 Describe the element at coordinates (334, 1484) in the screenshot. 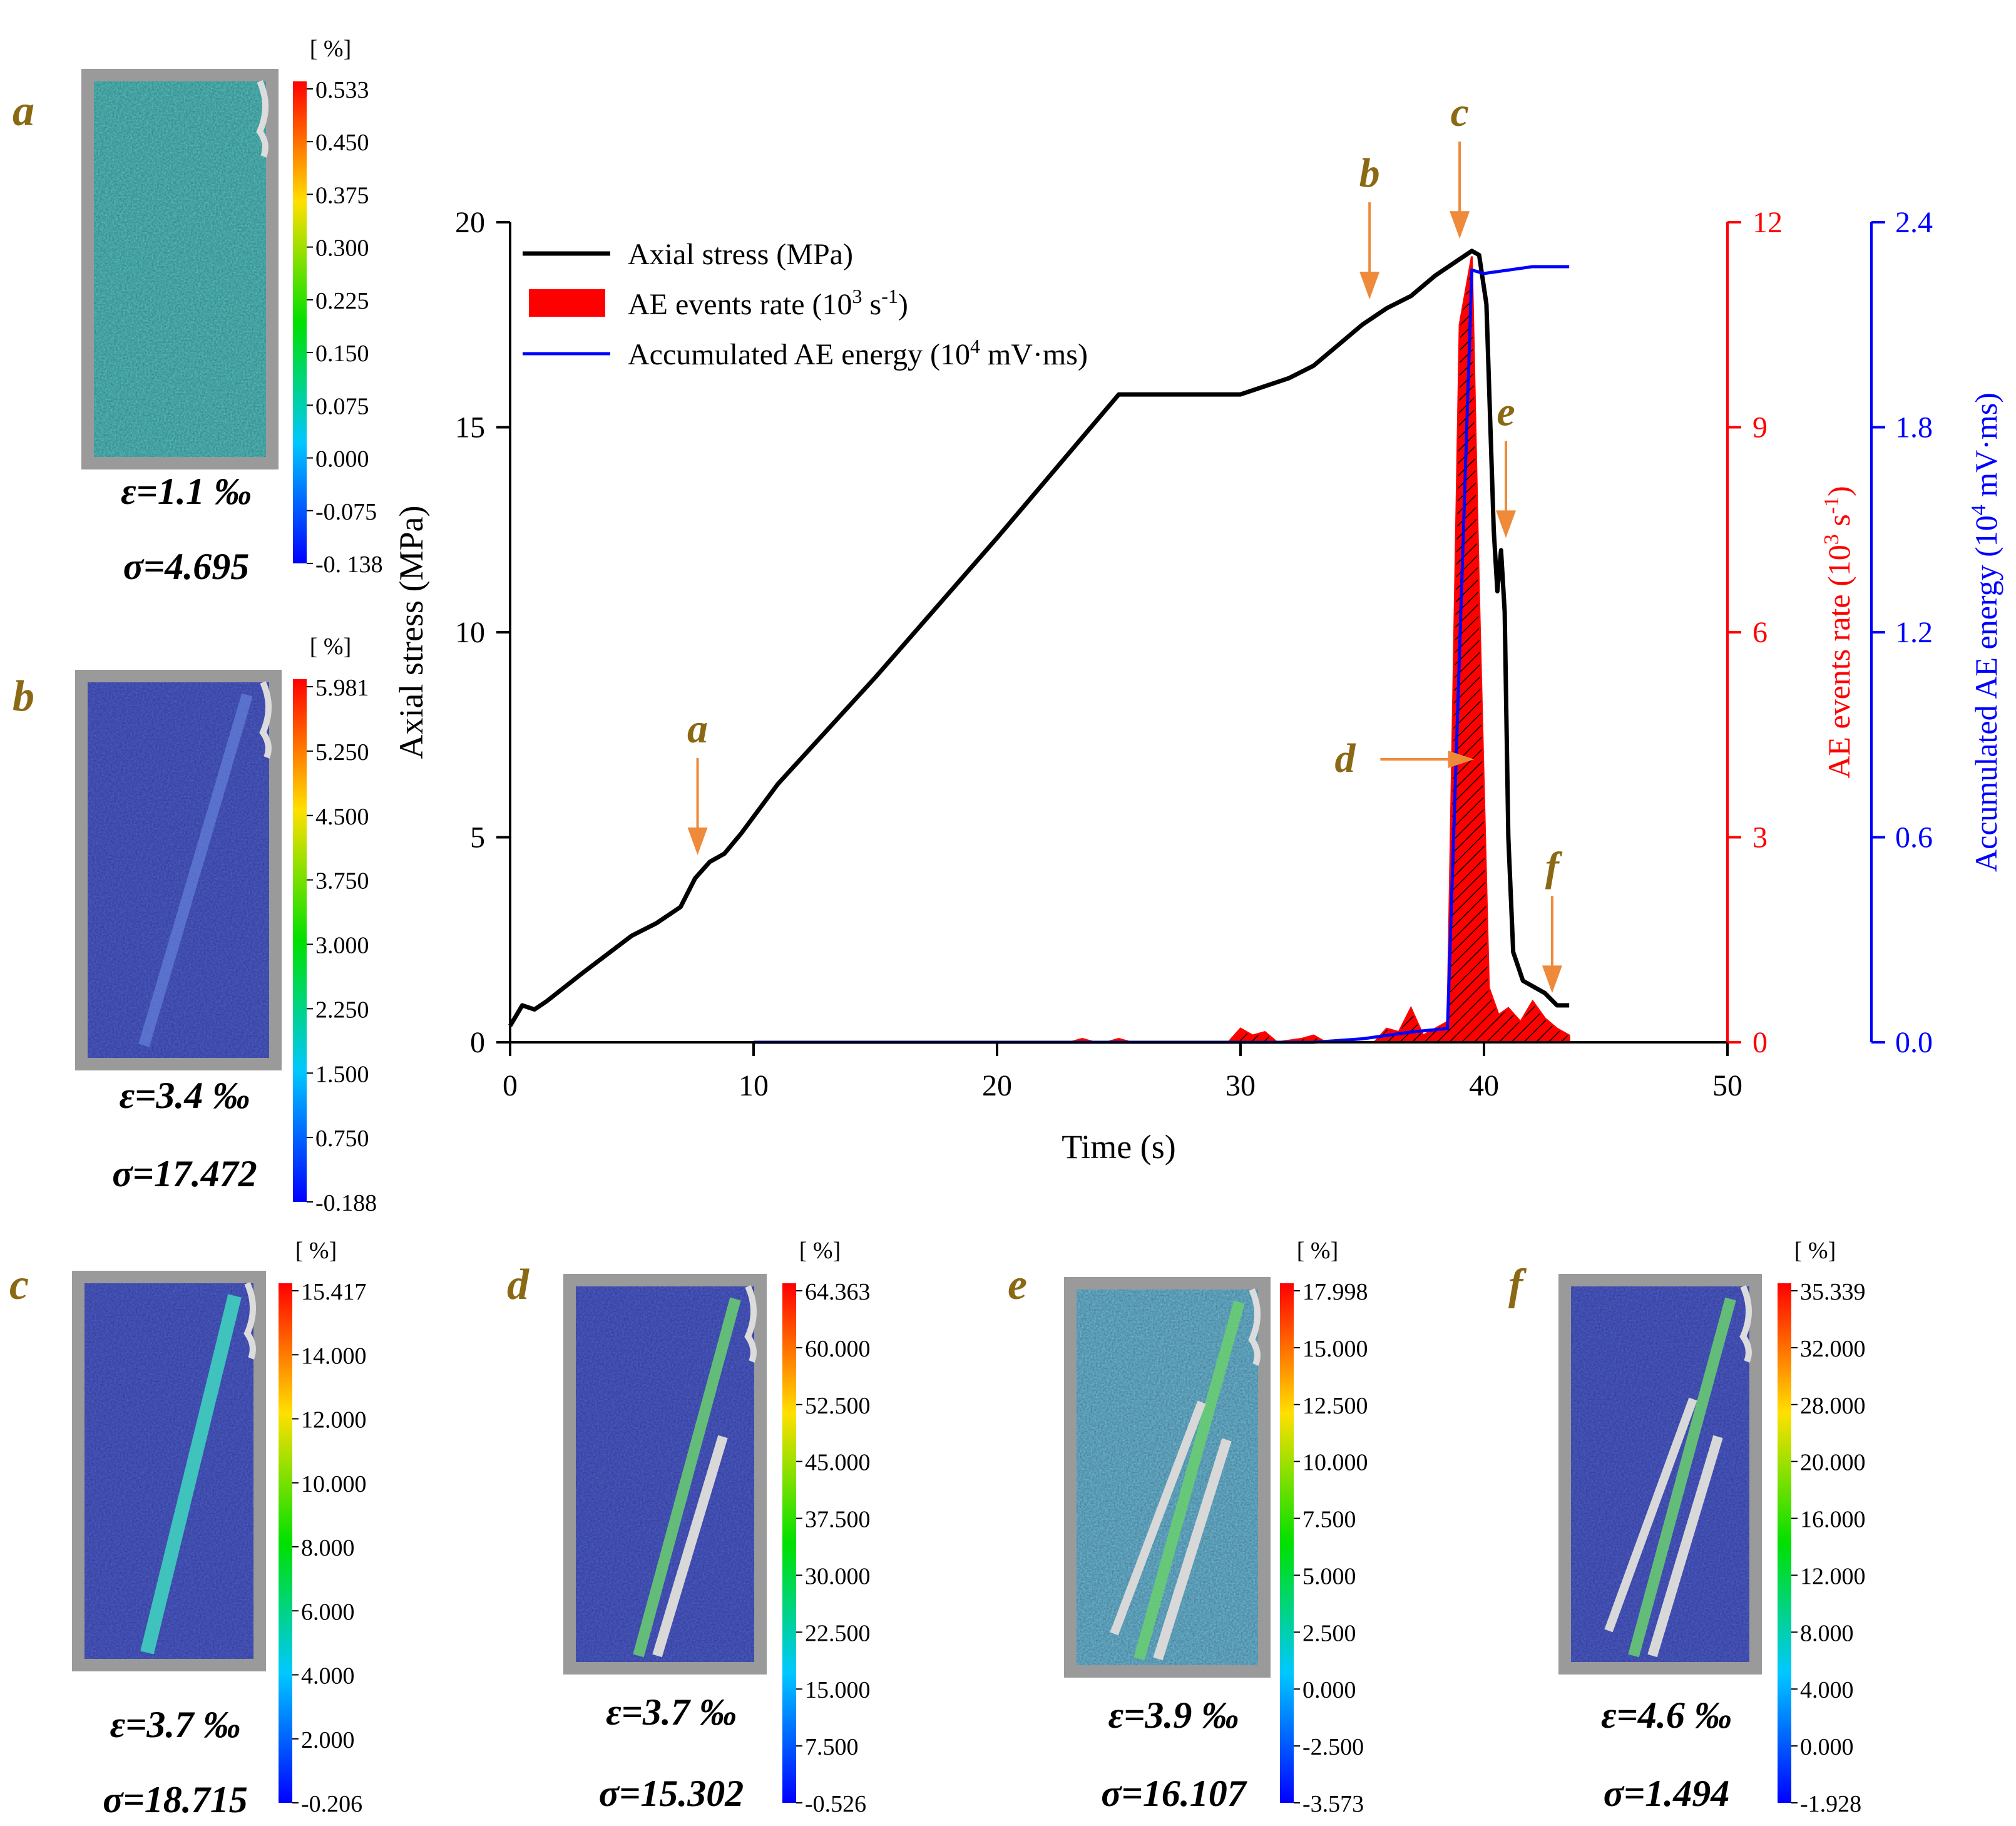

I see `colorbar-tick-label: 10.000` at that location.